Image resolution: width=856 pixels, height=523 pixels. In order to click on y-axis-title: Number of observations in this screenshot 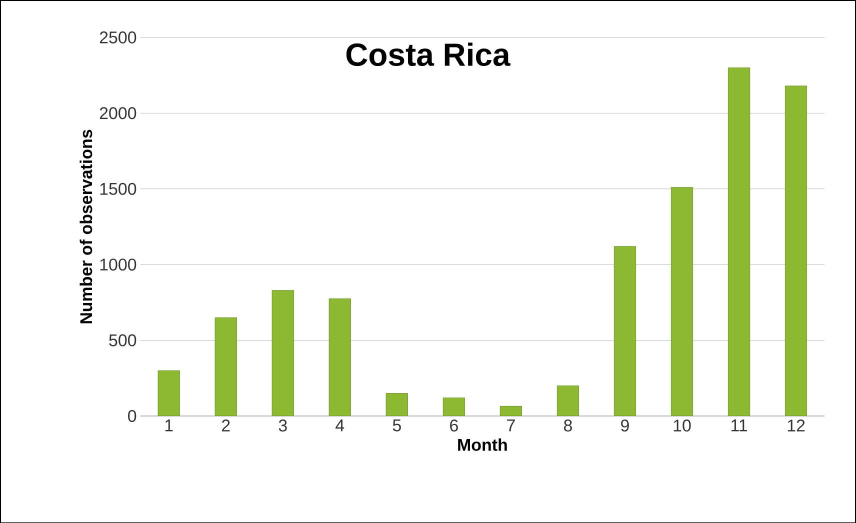, I will do `click(86, 227)`.